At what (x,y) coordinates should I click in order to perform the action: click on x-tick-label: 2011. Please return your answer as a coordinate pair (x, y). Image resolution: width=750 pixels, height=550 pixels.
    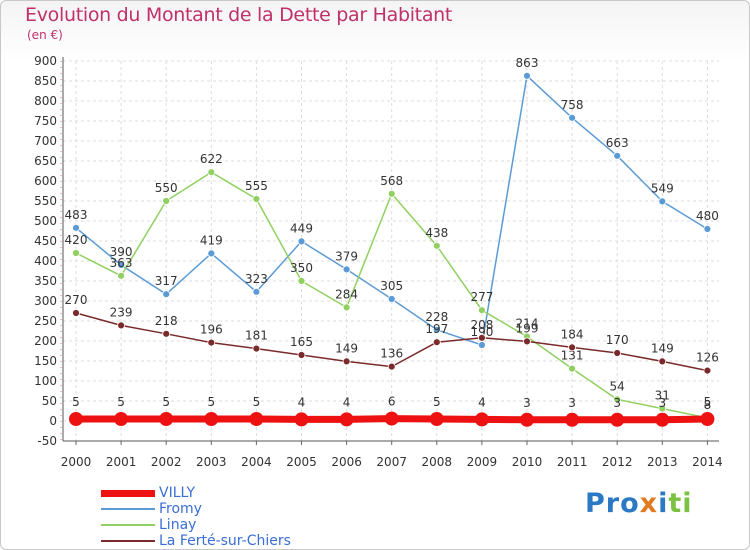
    Looking at the image, I should click on (572, 462).